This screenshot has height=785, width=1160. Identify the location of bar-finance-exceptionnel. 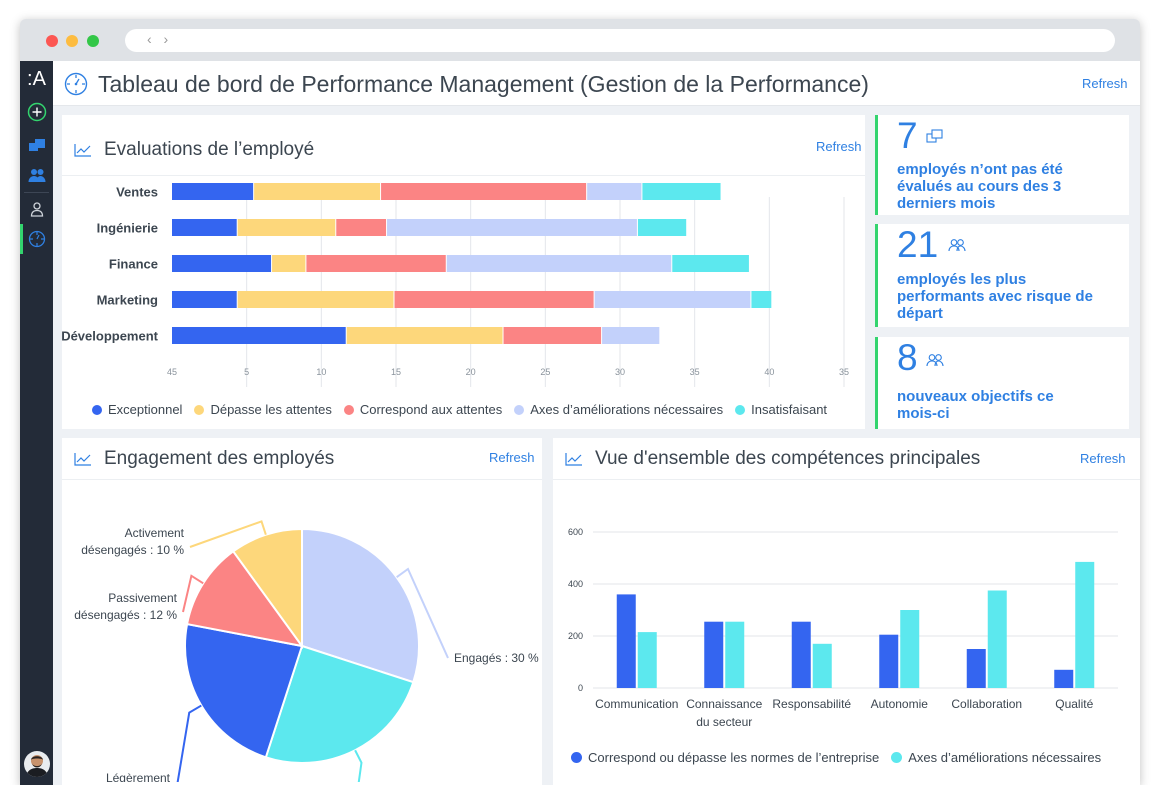
(222, 263).